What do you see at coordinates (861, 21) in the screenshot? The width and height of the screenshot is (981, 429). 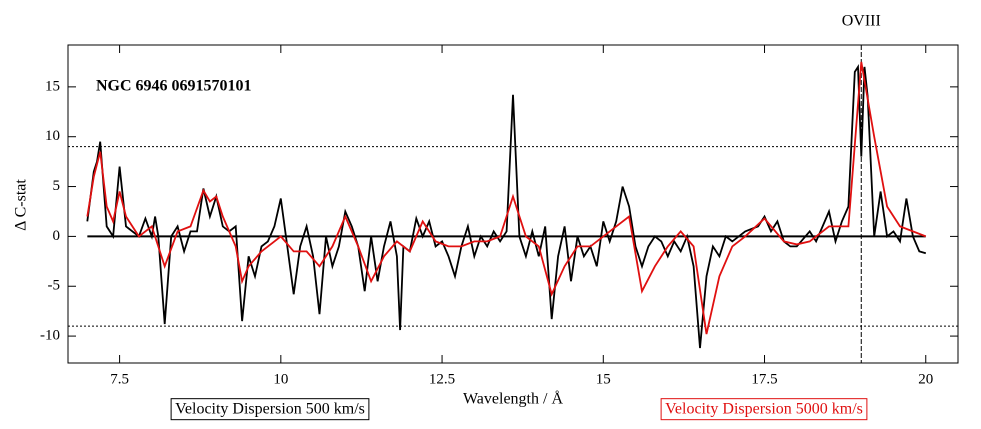 I see `annotation-label: OVIII` at bounding box center [861, 21].